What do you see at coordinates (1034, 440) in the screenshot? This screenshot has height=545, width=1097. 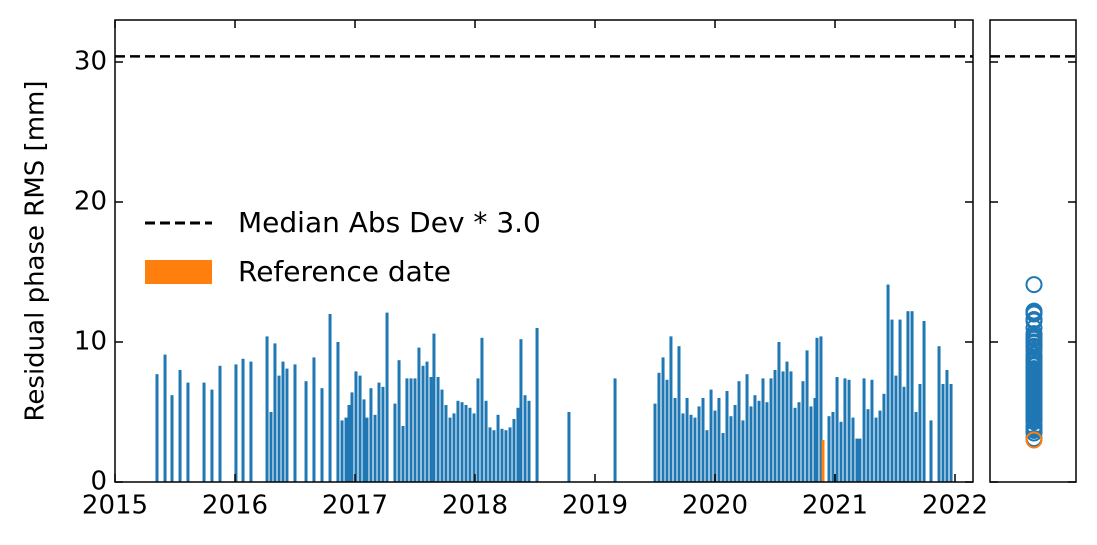 I see `side-reference-point` at bounding box center [1034, 440].